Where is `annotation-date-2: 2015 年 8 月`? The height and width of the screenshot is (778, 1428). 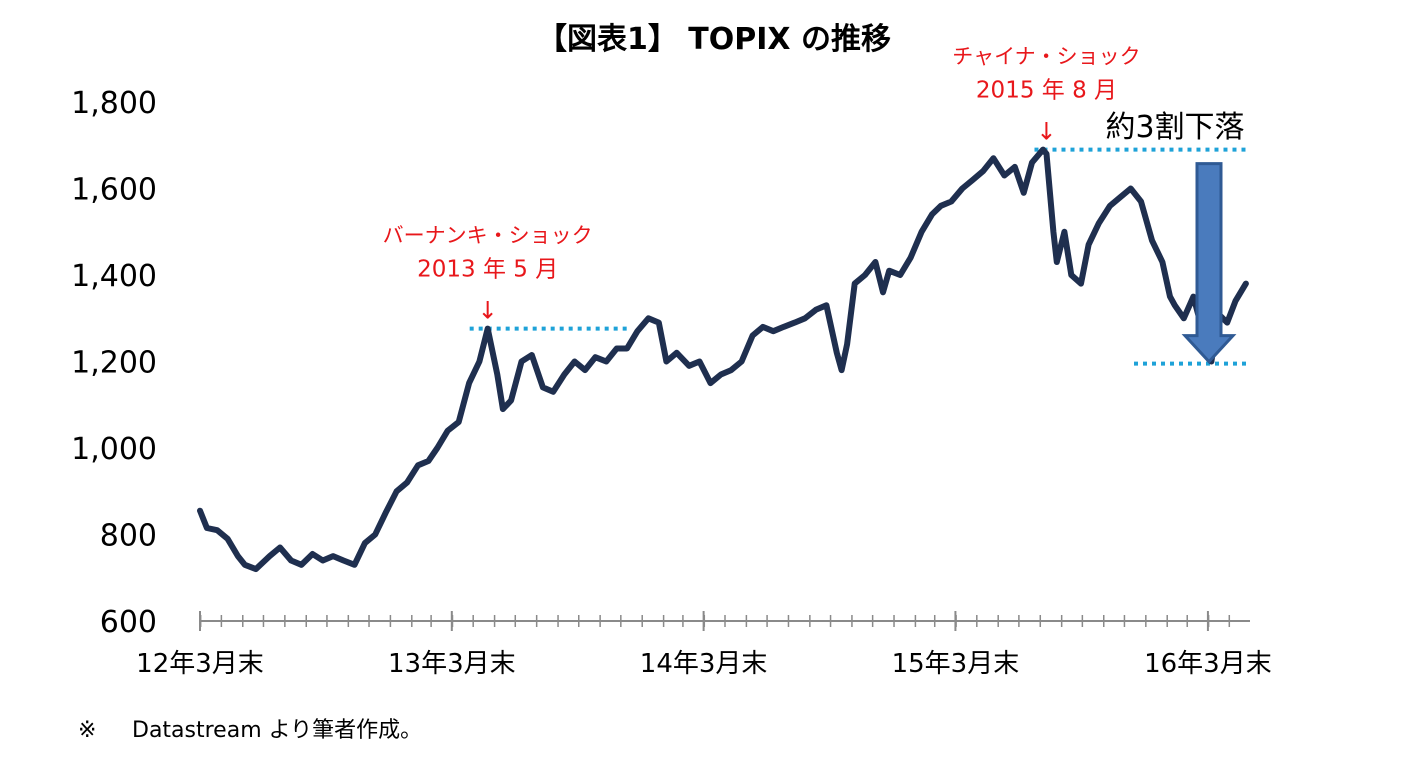
annotation-date-2: 2015 年 8 月 is located at coordinates (1046, 91).